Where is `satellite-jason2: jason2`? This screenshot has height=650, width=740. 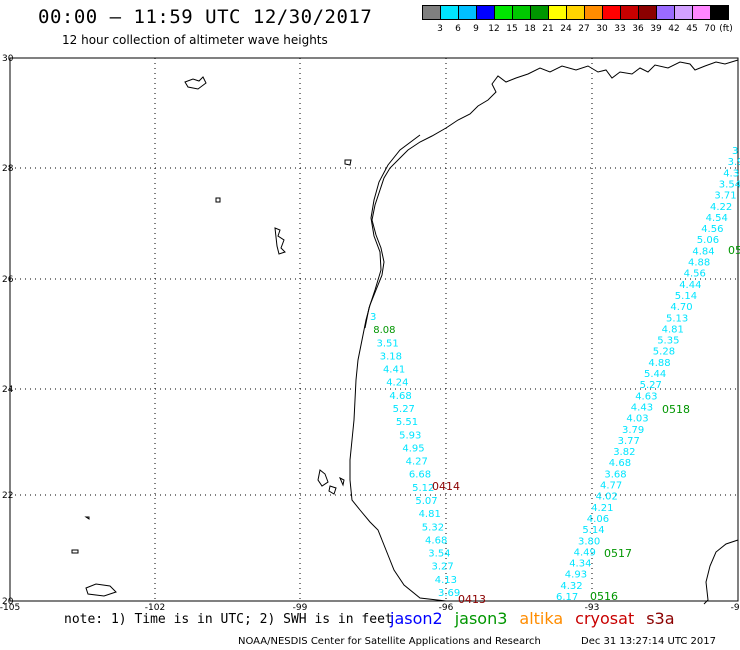
satellite-jason2: jason2 is located at coordinates (416, 618).